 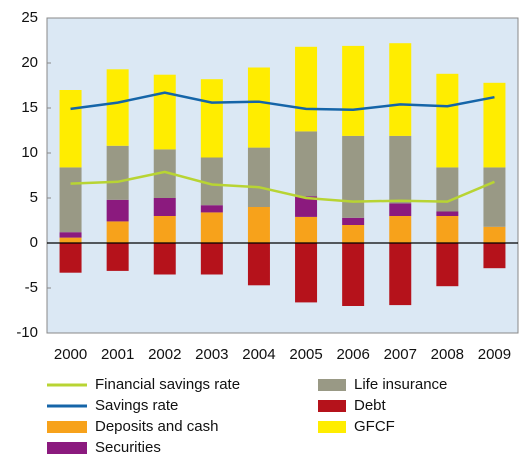 I want to click on x-tick-label: 2004, so click(x=258, y=354).